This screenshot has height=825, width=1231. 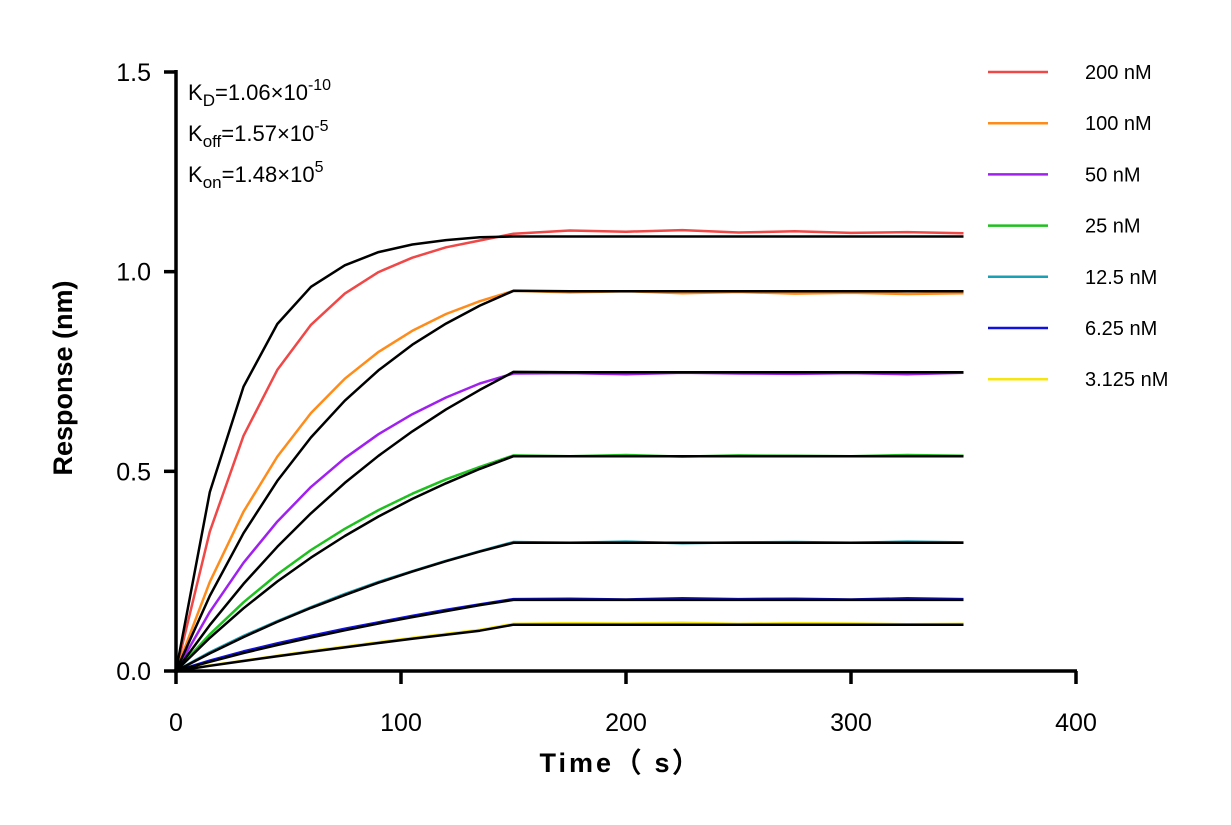 I want to click on series-line-6-25-nm, so click(x=569, y=635).